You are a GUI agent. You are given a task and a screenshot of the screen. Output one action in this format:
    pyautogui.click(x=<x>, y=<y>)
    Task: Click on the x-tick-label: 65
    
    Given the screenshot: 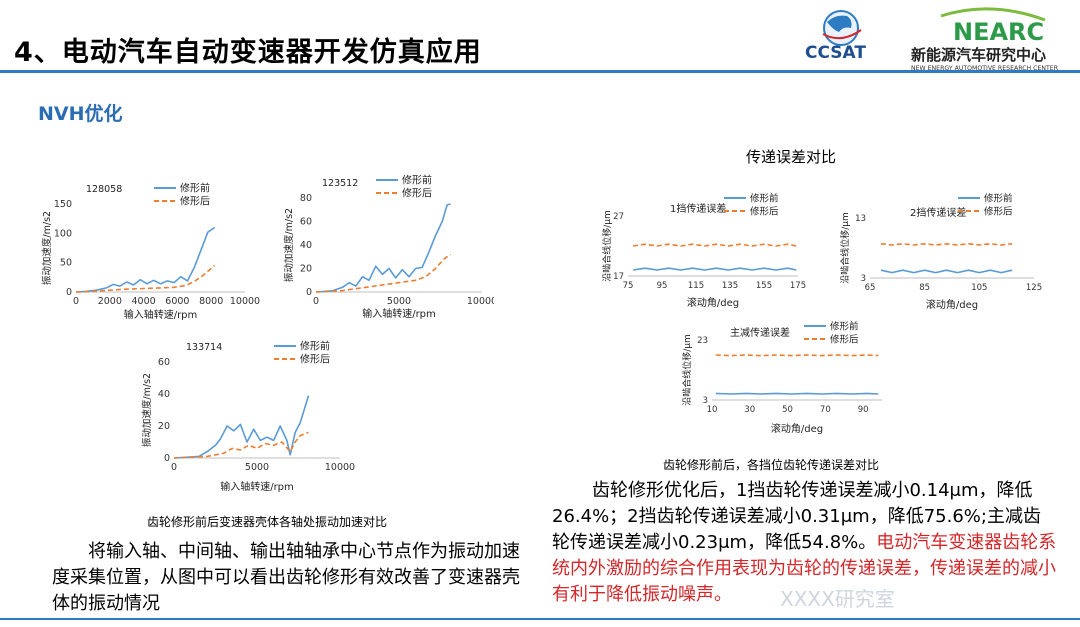 What is the action you would take?
    pyautogui.click(x=870, y=288)
    